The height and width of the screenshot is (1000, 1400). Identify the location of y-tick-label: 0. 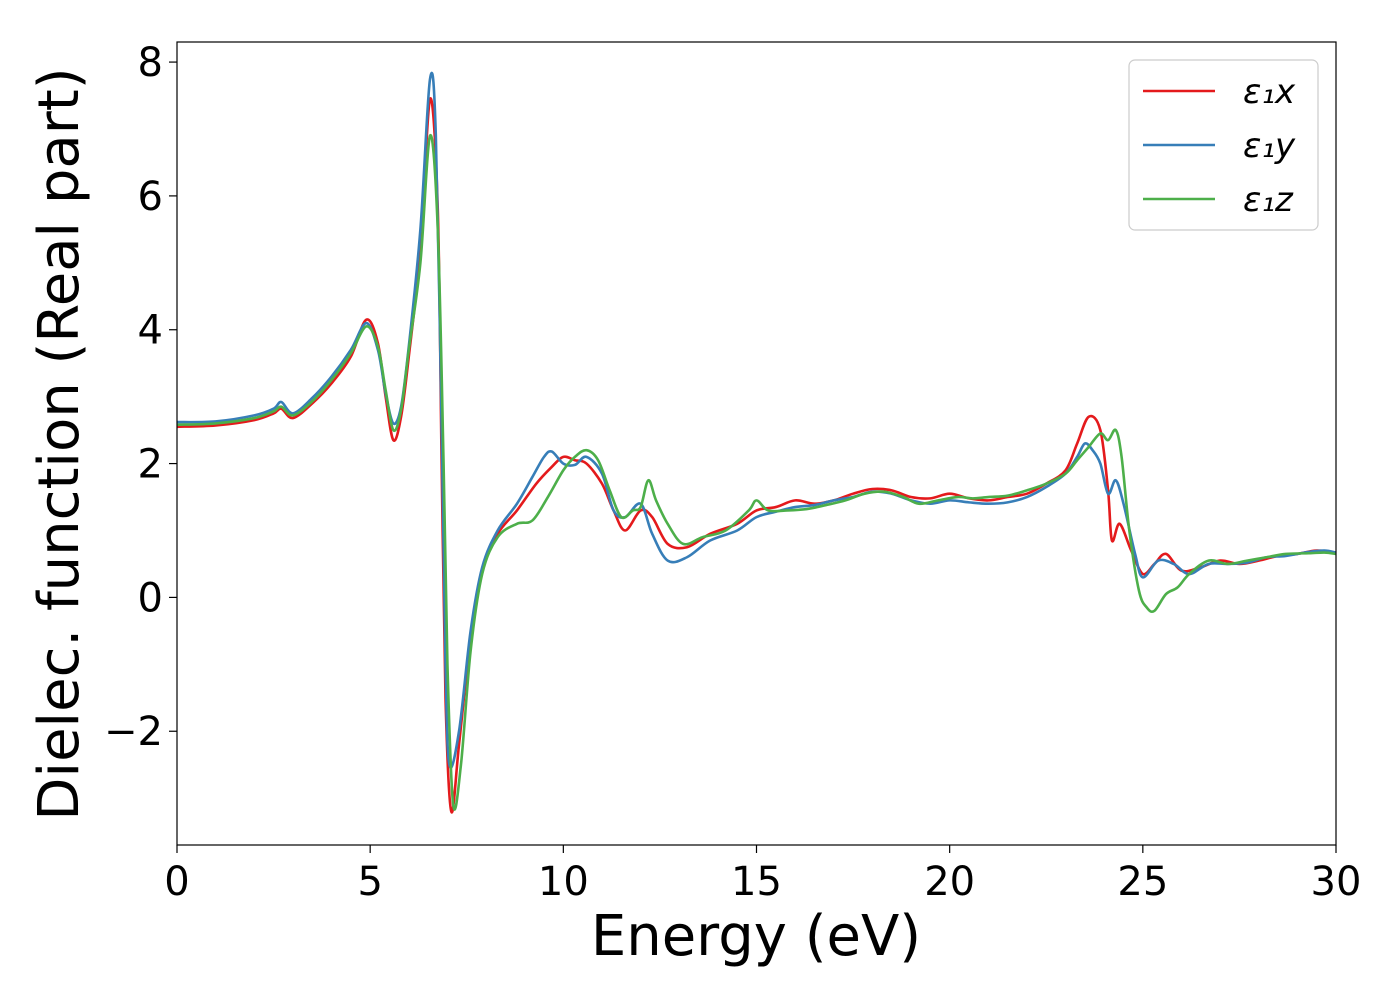
(150, 598).